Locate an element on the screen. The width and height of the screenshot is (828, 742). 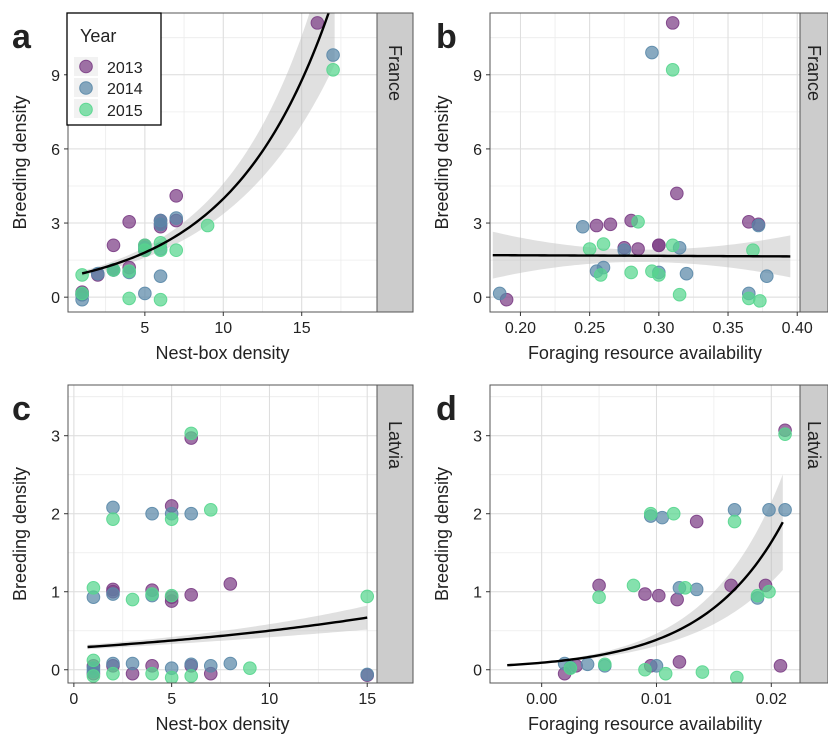
x-tick-label: 0.20 is located at coordinates (520, 328).